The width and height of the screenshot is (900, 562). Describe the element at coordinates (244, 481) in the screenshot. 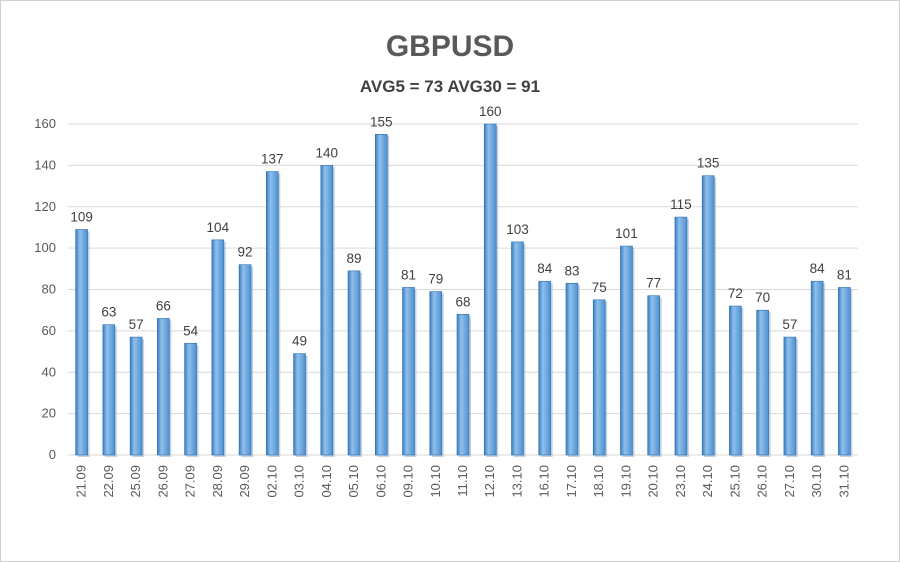

I see `x-tick-label: 29.09` at that location.